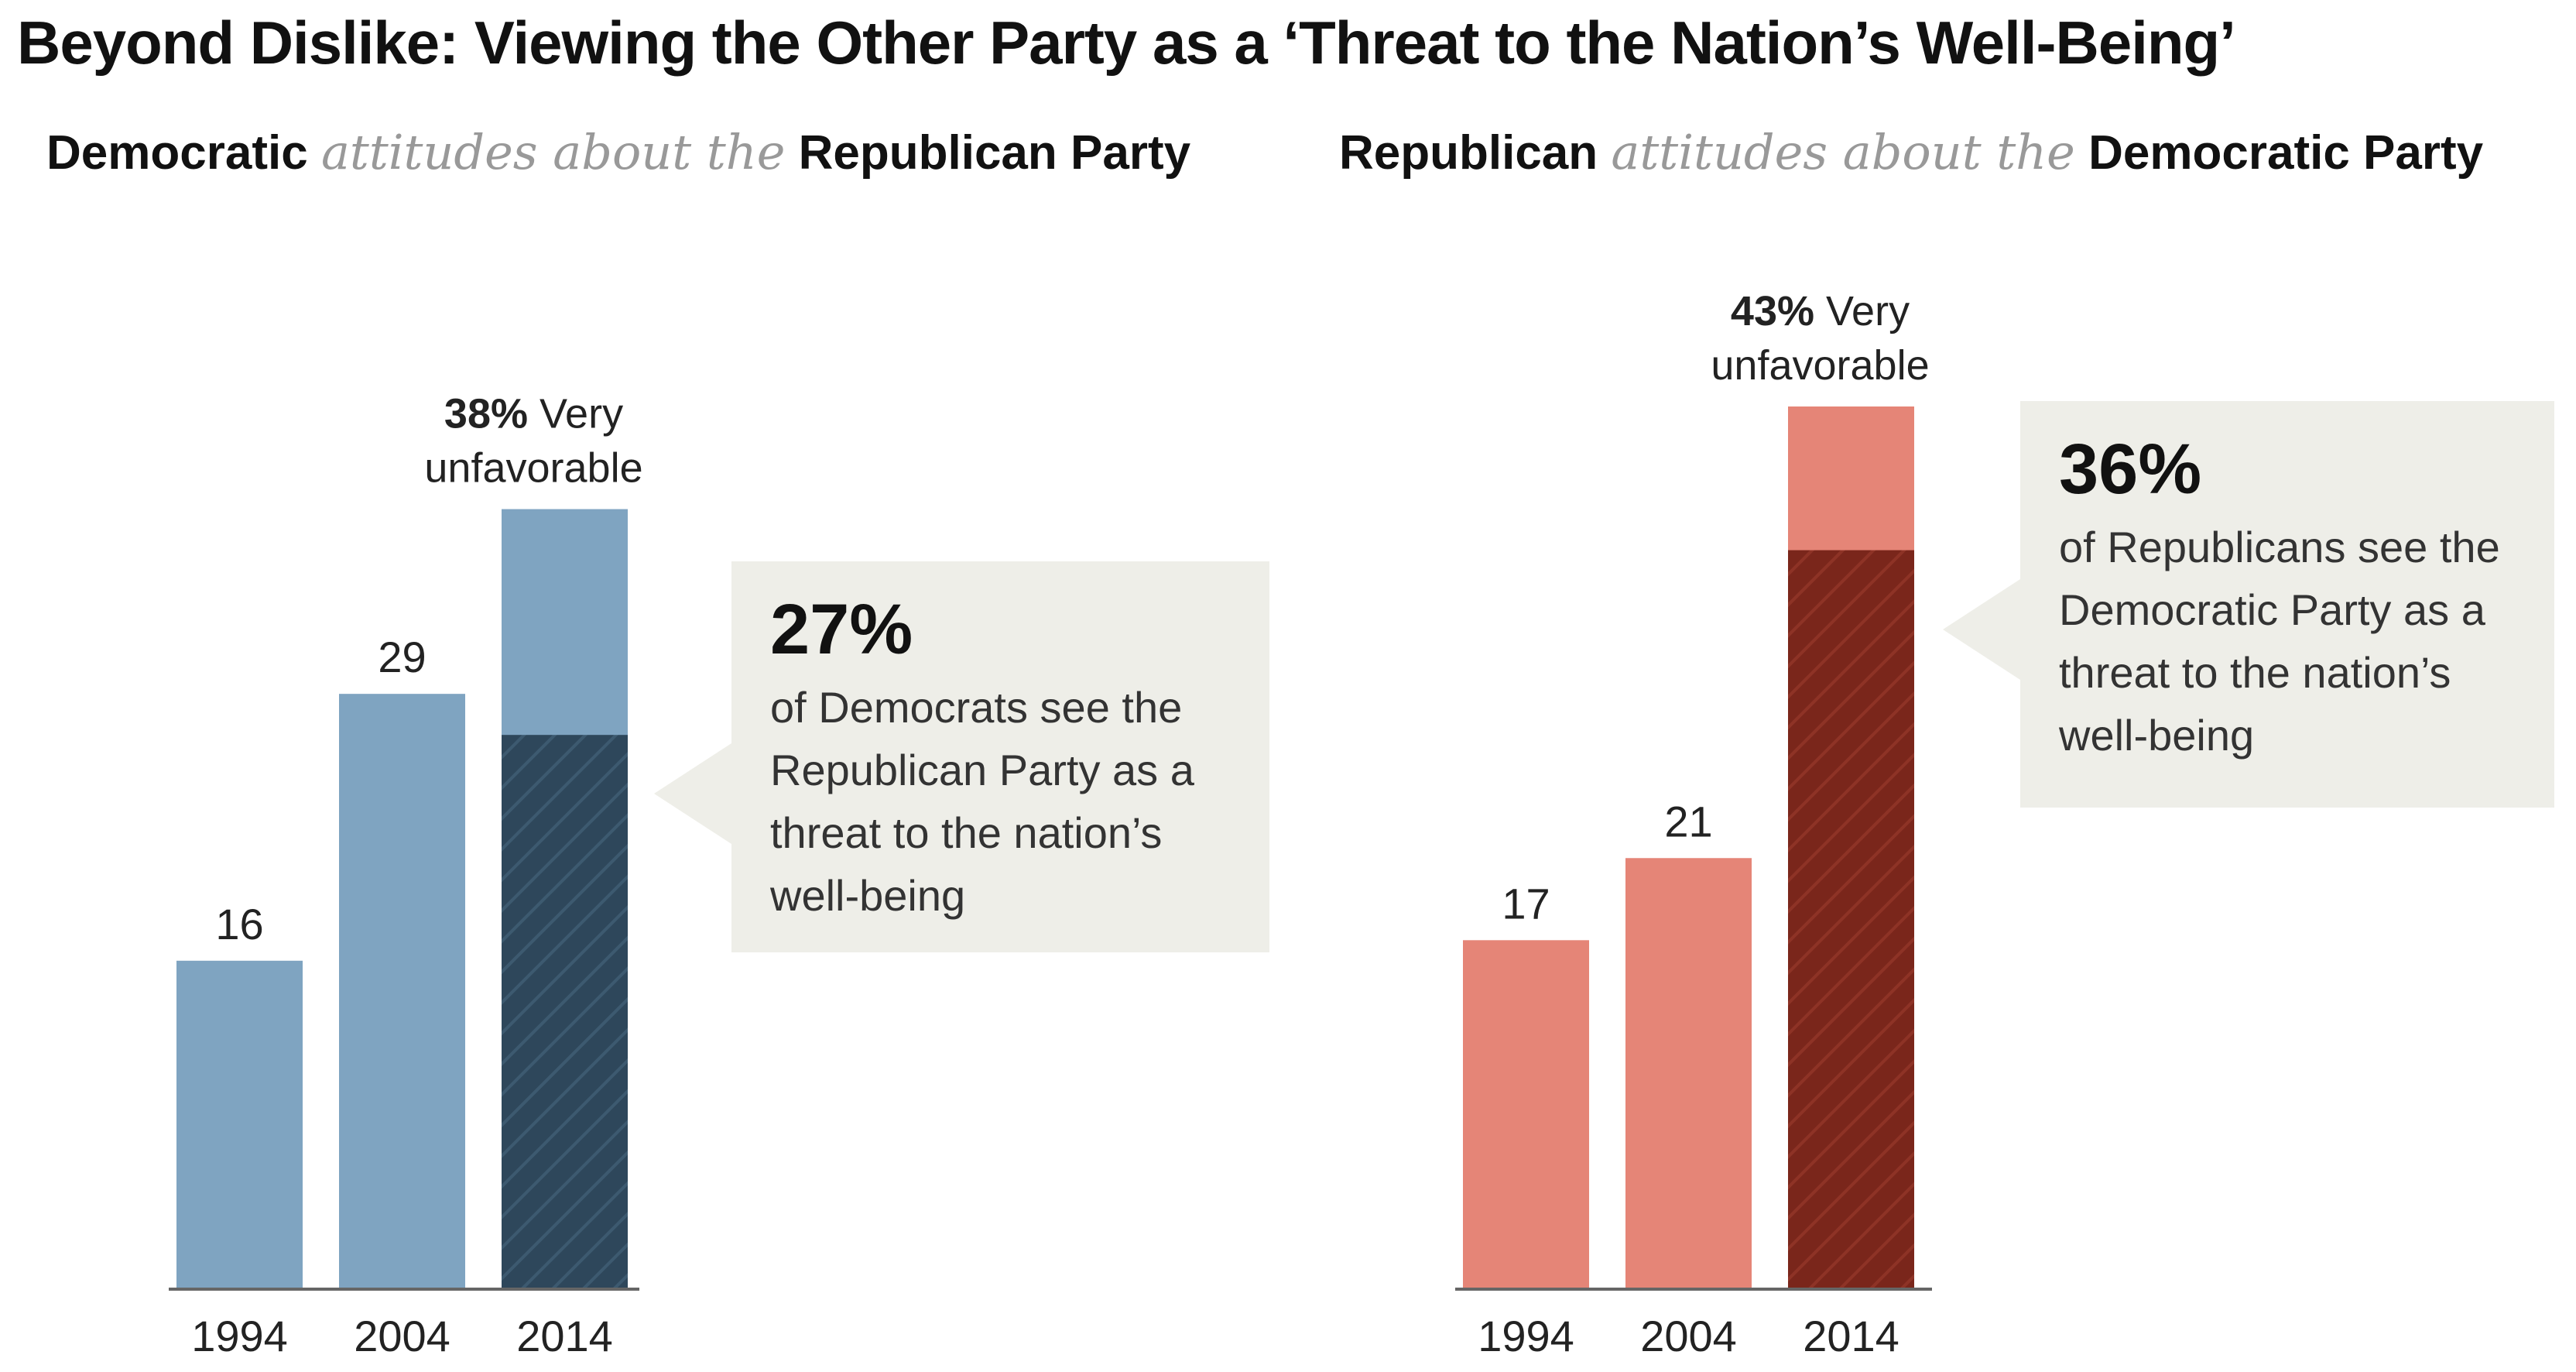  Describe the element at coordinates (1820, 311) in the screenshot. I see `top-label-rep: 43% Very` at that location.